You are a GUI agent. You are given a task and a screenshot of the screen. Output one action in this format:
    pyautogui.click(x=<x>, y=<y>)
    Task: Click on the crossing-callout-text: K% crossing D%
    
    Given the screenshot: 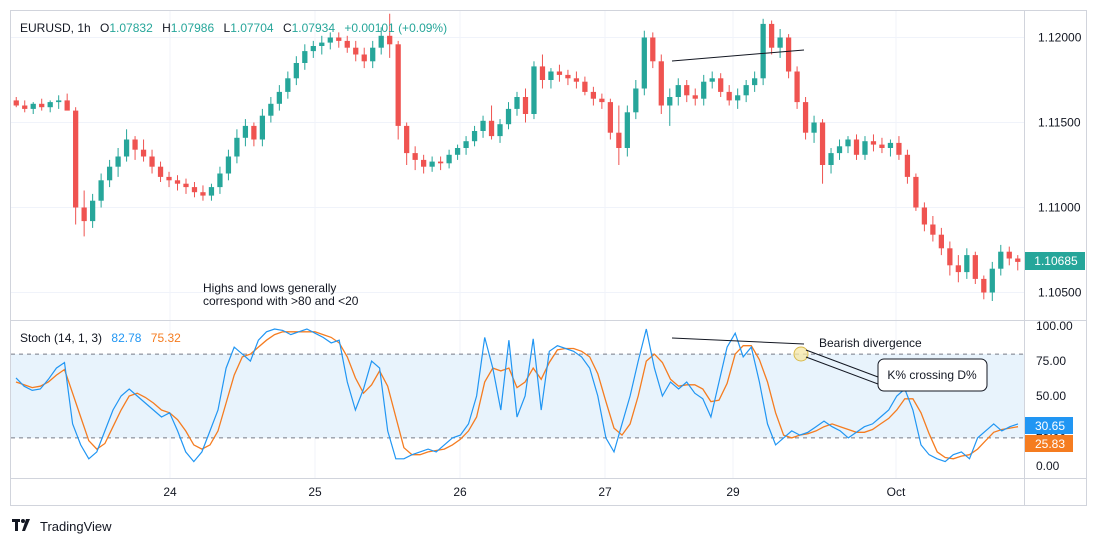 What is the action you would take?
    pyautogui.click(x=932, y=375)
    